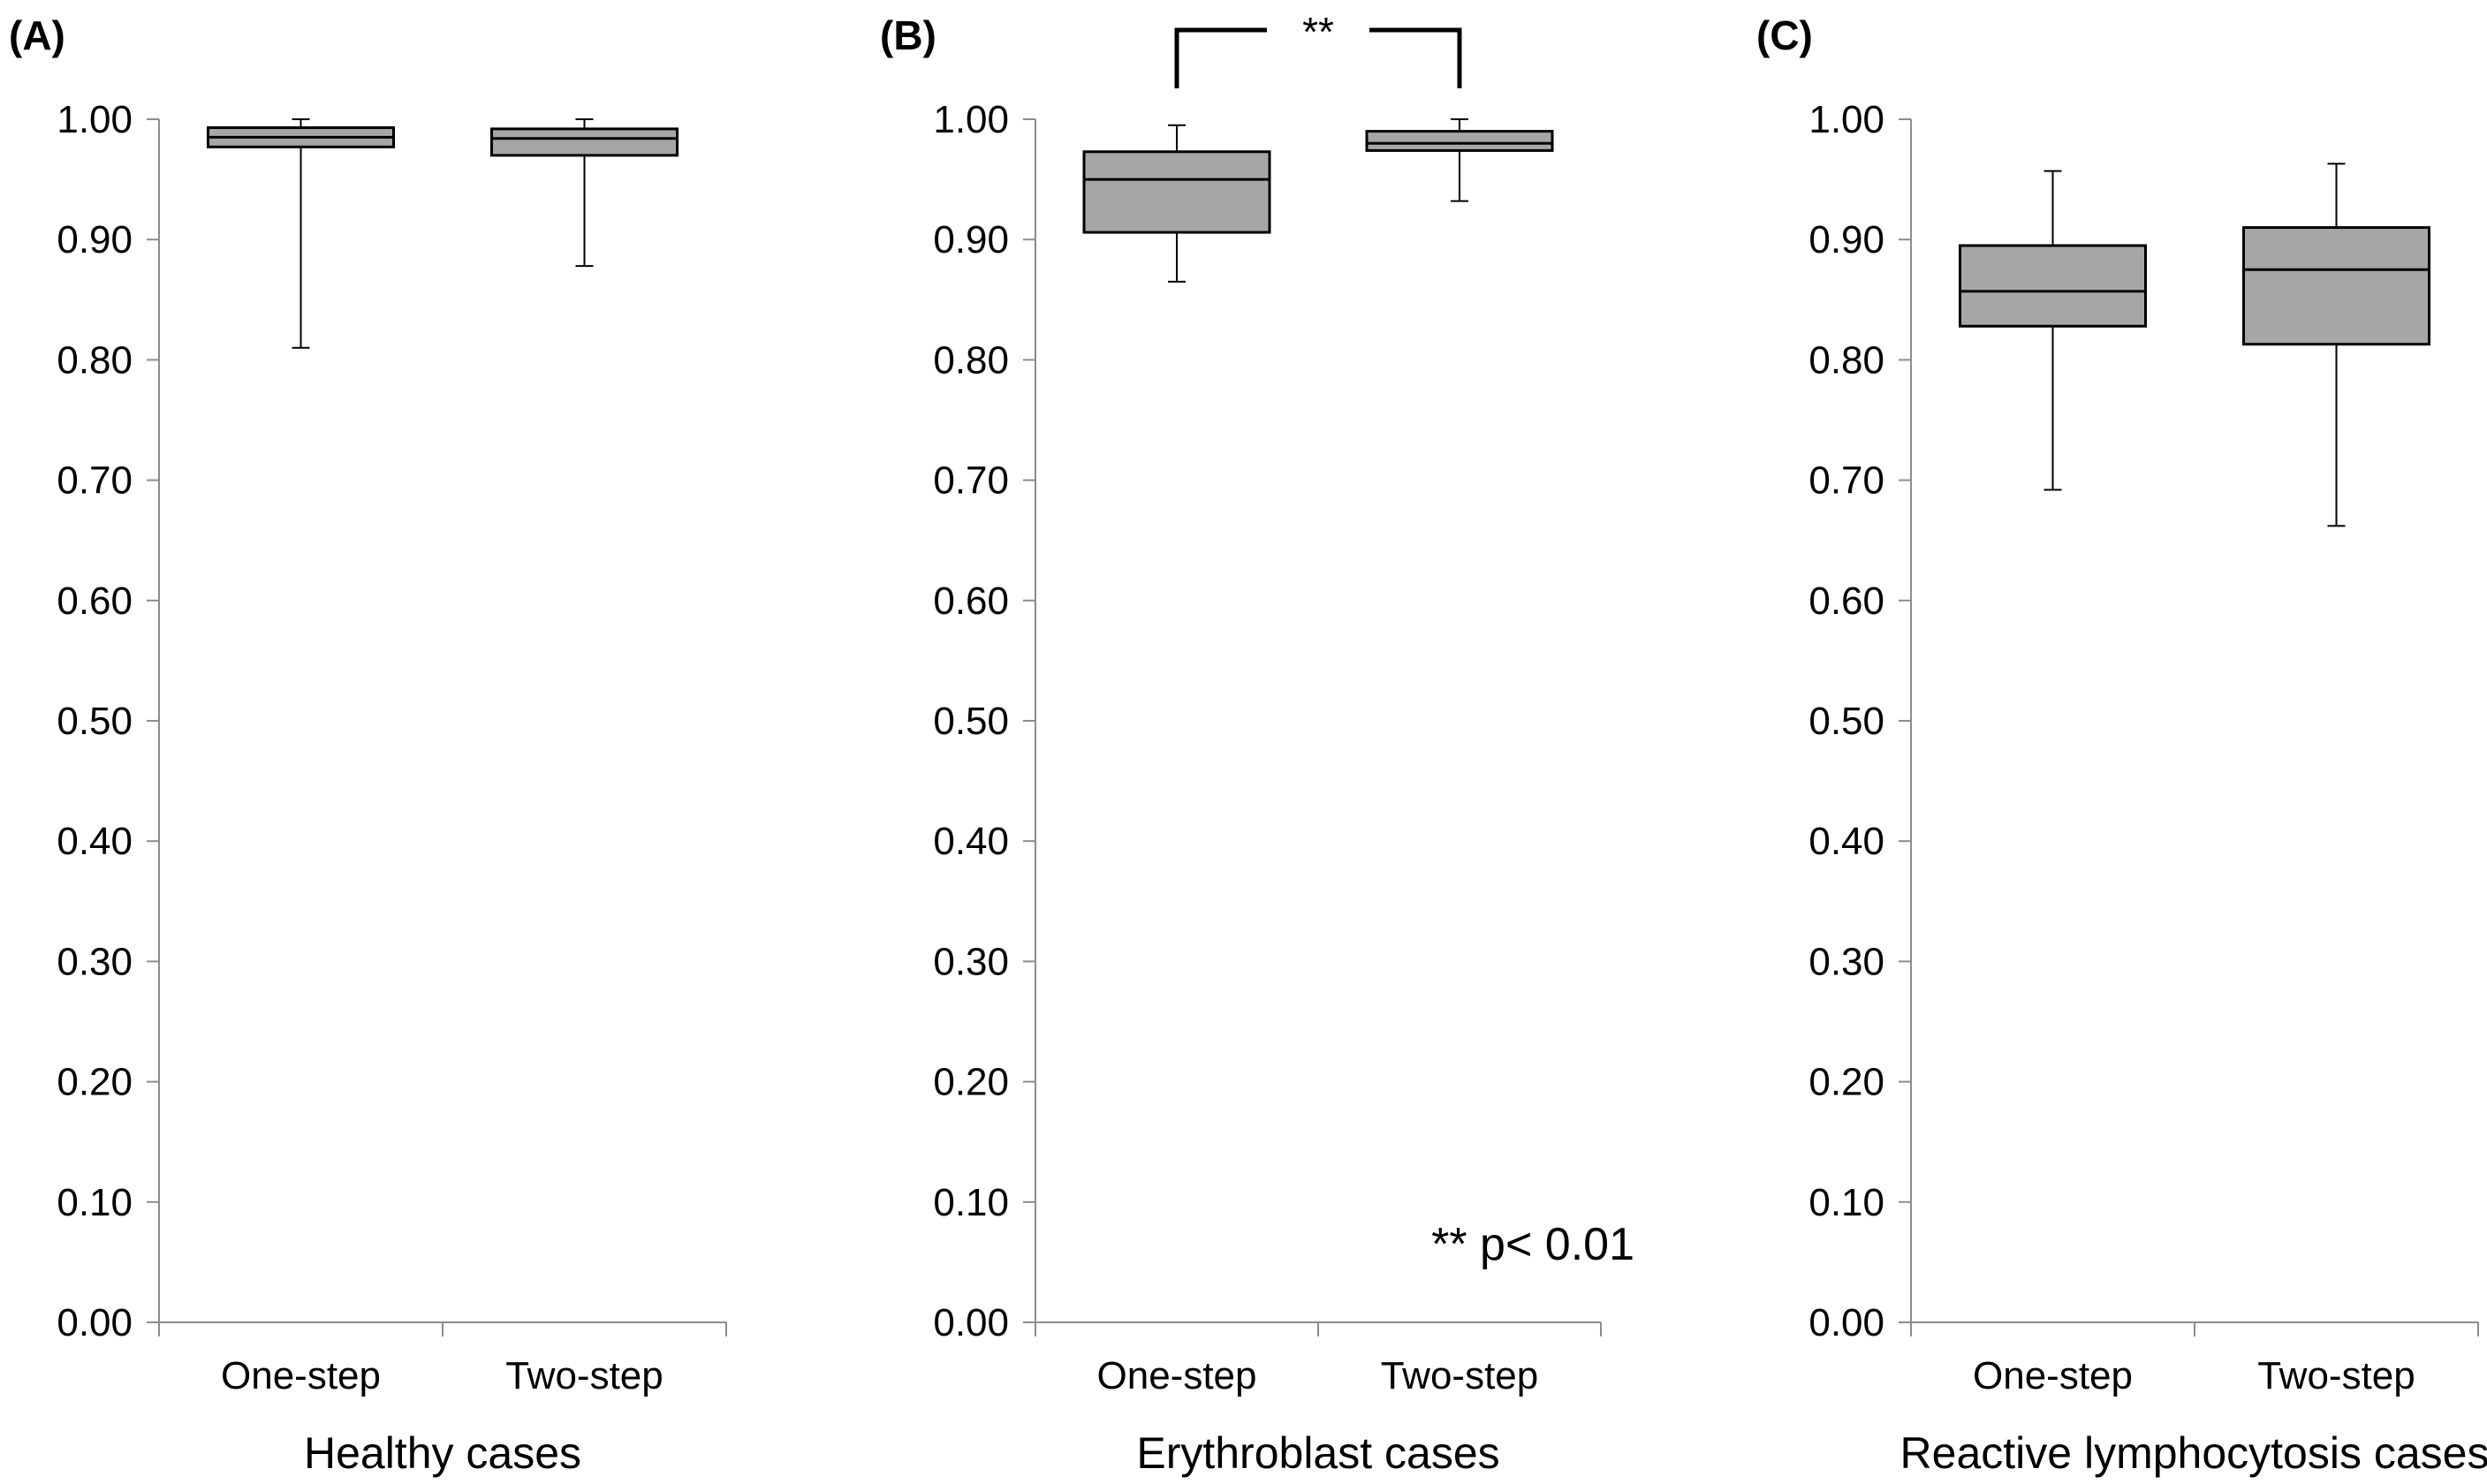  I want to click on panel-label: (B), so click(908, 35).